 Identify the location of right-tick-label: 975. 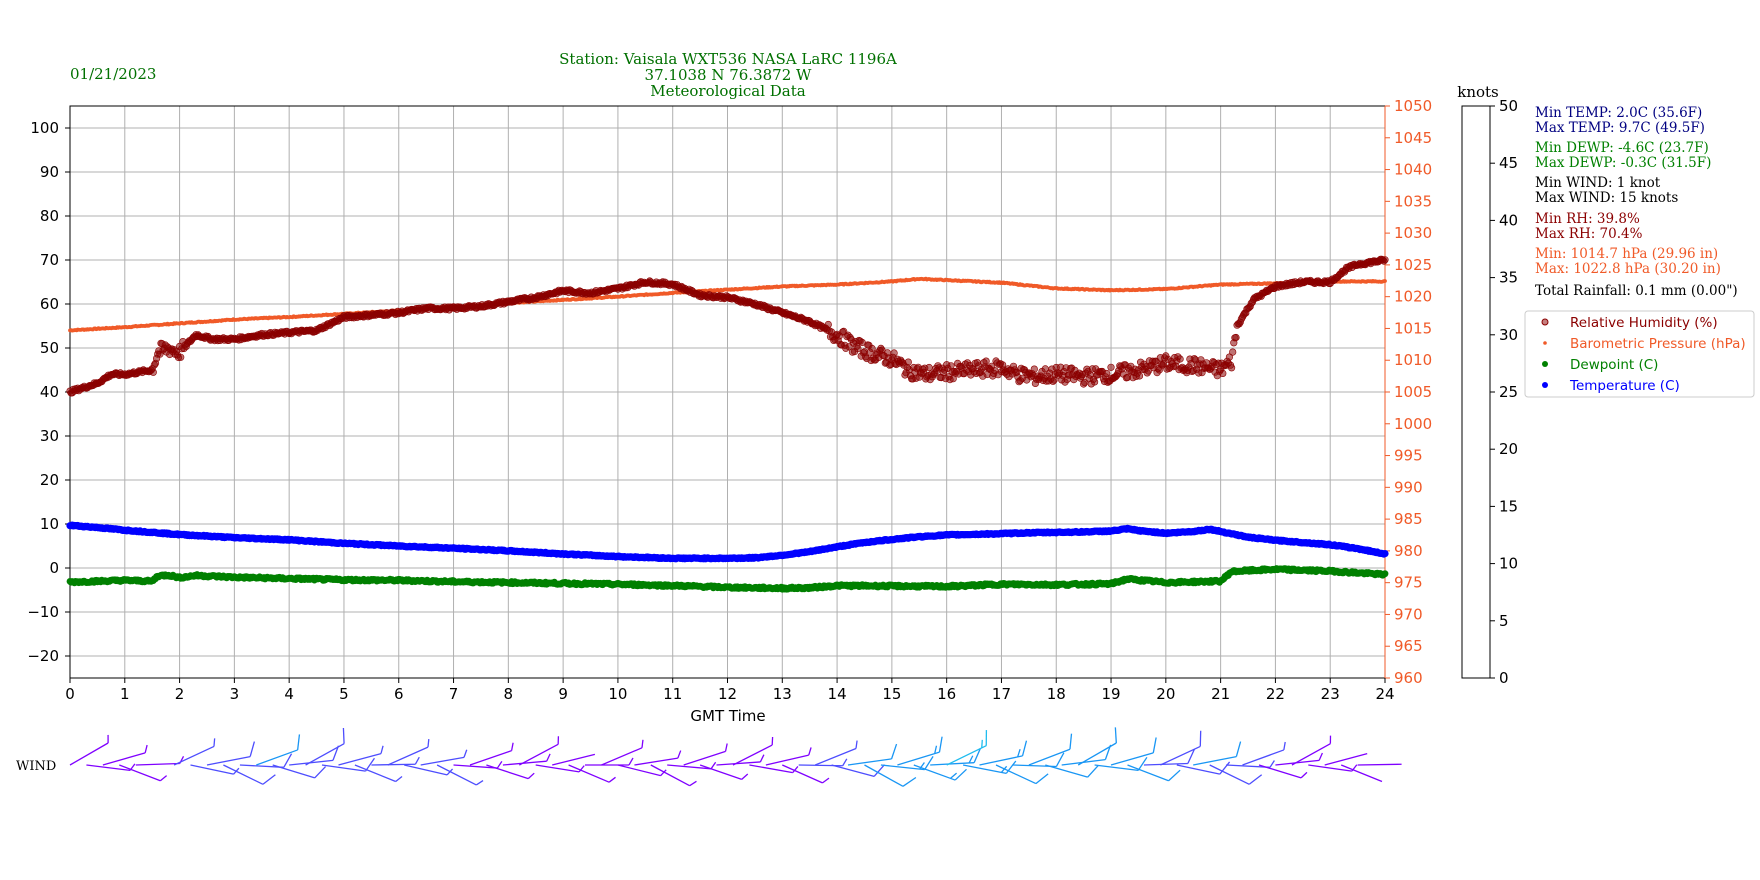
(1408, 583).